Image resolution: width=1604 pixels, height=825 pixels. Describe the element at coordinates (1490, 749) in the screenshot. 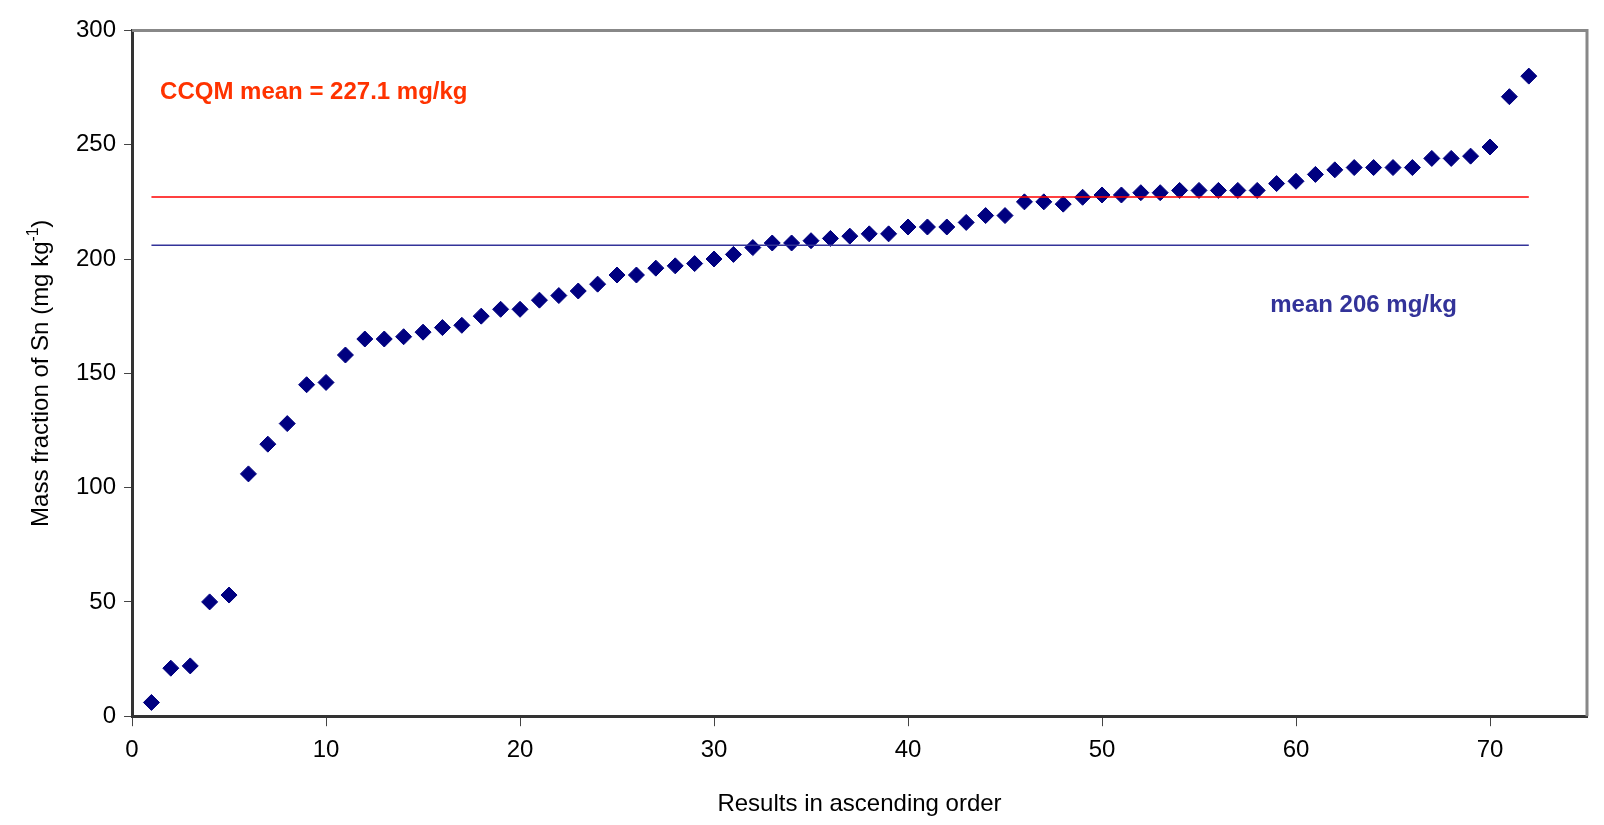

I see `x-tick-label: 70` at that location.